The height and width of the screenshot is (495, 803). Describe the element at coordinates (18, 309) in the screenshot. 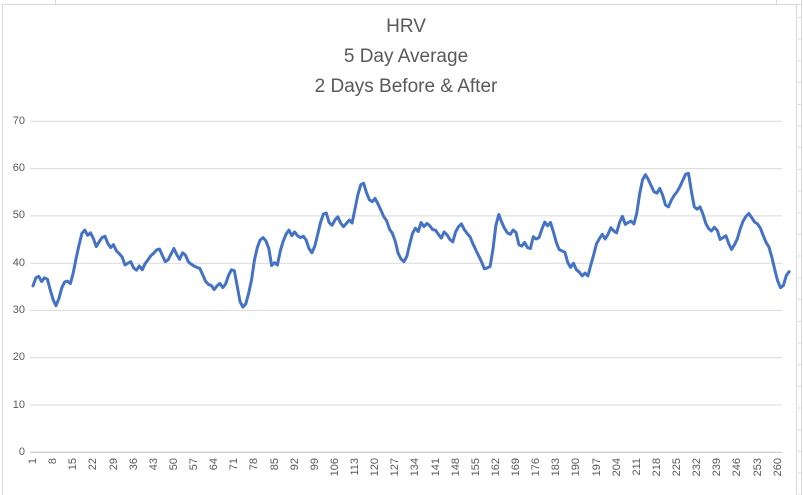

I see `y-axis-label: 30` at that location.